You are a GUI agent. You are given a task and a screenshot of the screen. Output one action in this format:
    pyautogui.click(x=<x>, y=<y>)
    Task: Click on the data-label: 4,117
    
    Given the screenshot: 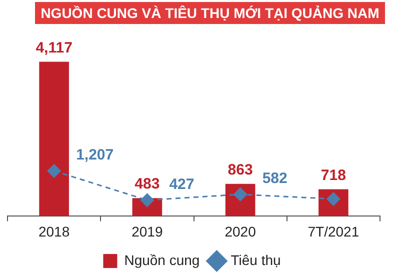 What is the action you would take?
    pyautogui.click(x=54, y=47)
    